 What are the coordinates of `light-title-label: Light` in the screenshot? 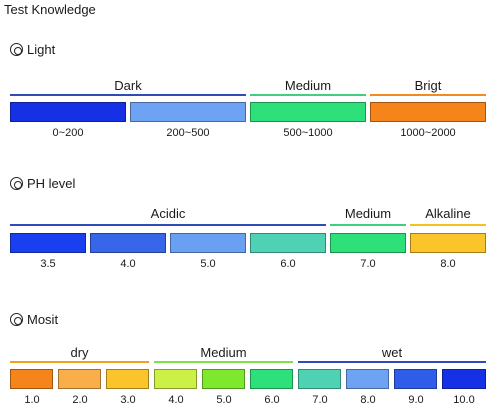 It's located at (41, 49).